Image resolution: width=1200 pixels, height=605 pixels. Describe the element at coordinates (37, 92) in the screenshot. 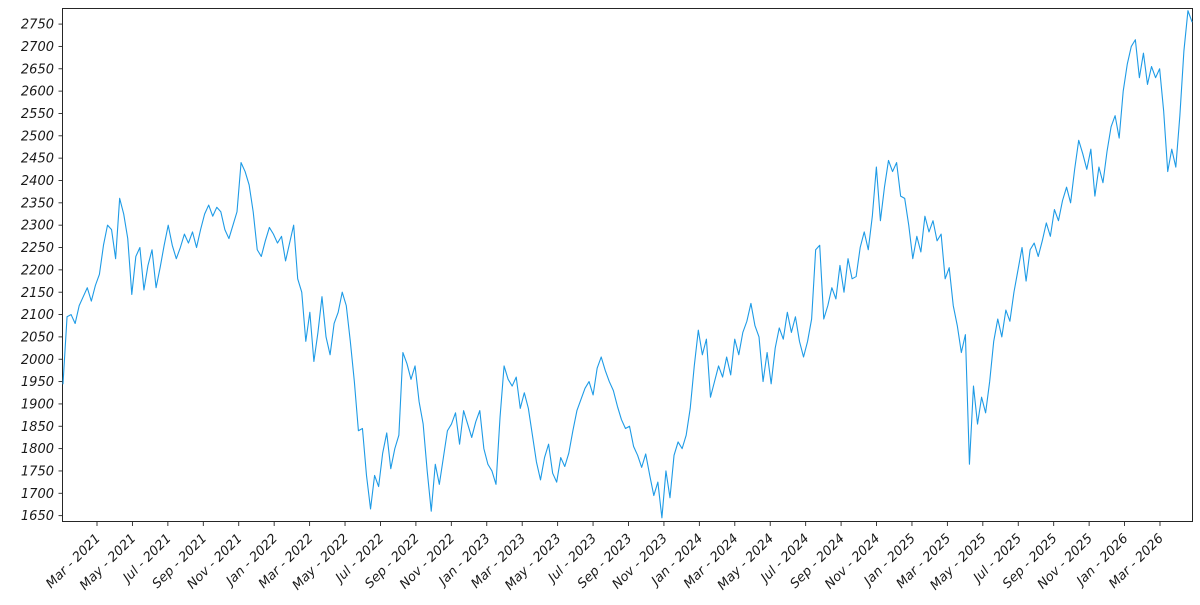

I see `y-tick-label: 2600` at that location.